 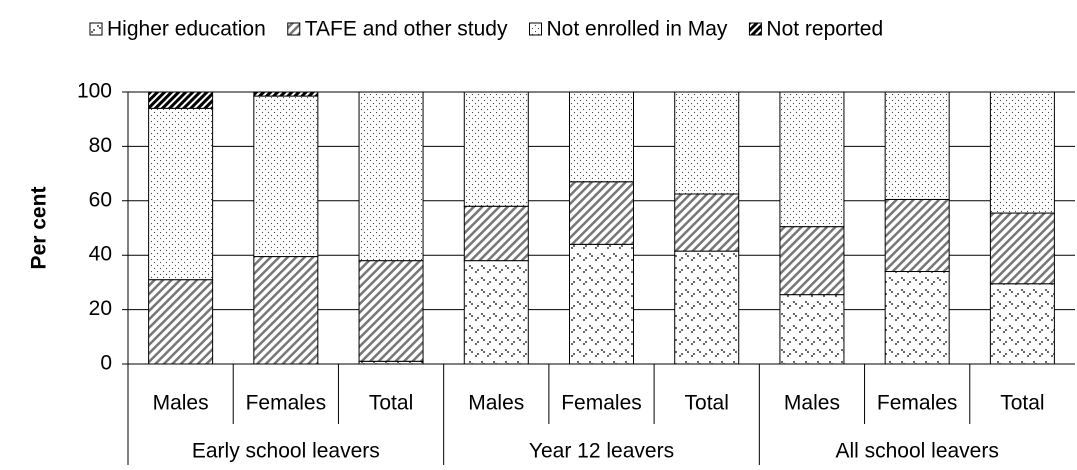 I want to click on group-label: Year 12 leavers, so click(x=601, y=451).